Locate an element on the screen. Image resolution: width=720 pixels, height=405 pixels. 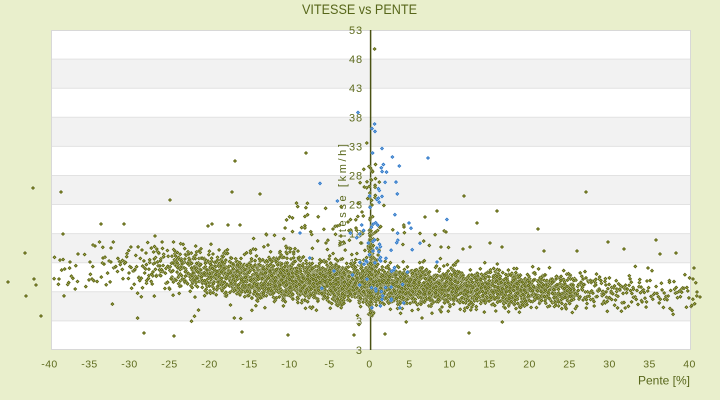
svg-text: VITESSE vs PENTE is located at coordinates (359, 9).